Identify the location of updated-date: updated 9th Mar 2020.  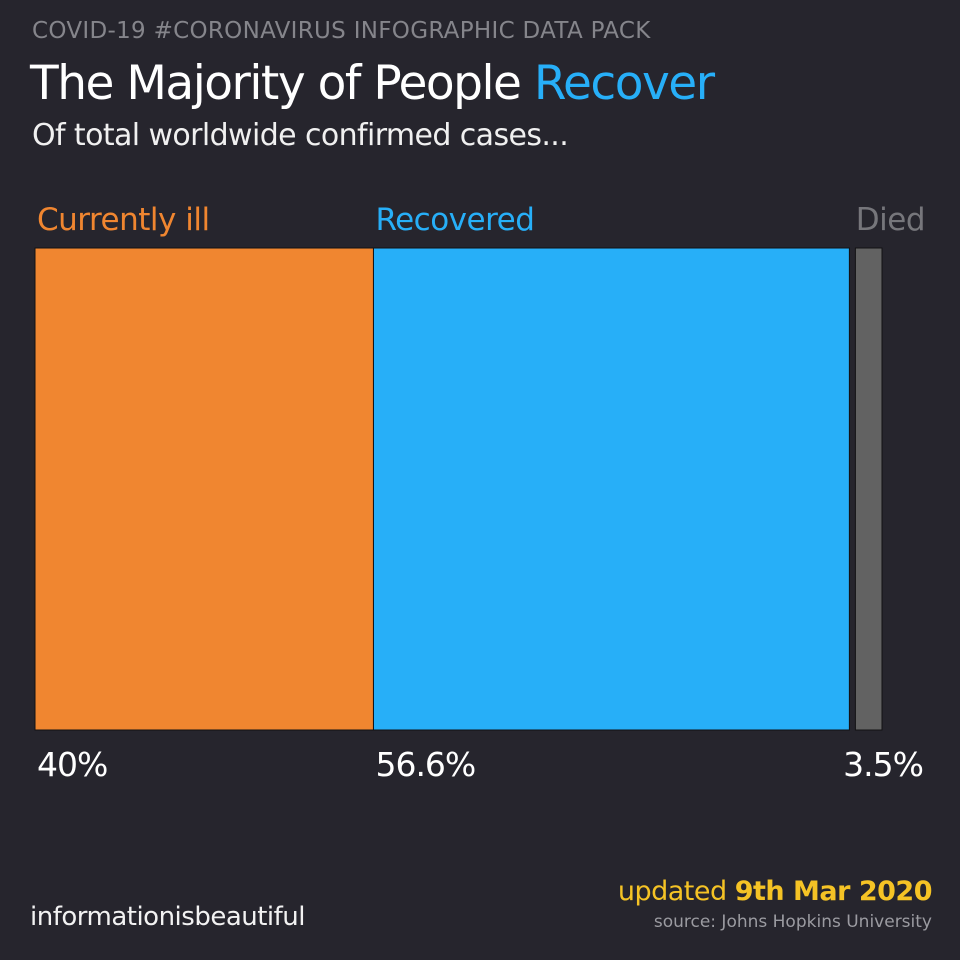
(775, 891).